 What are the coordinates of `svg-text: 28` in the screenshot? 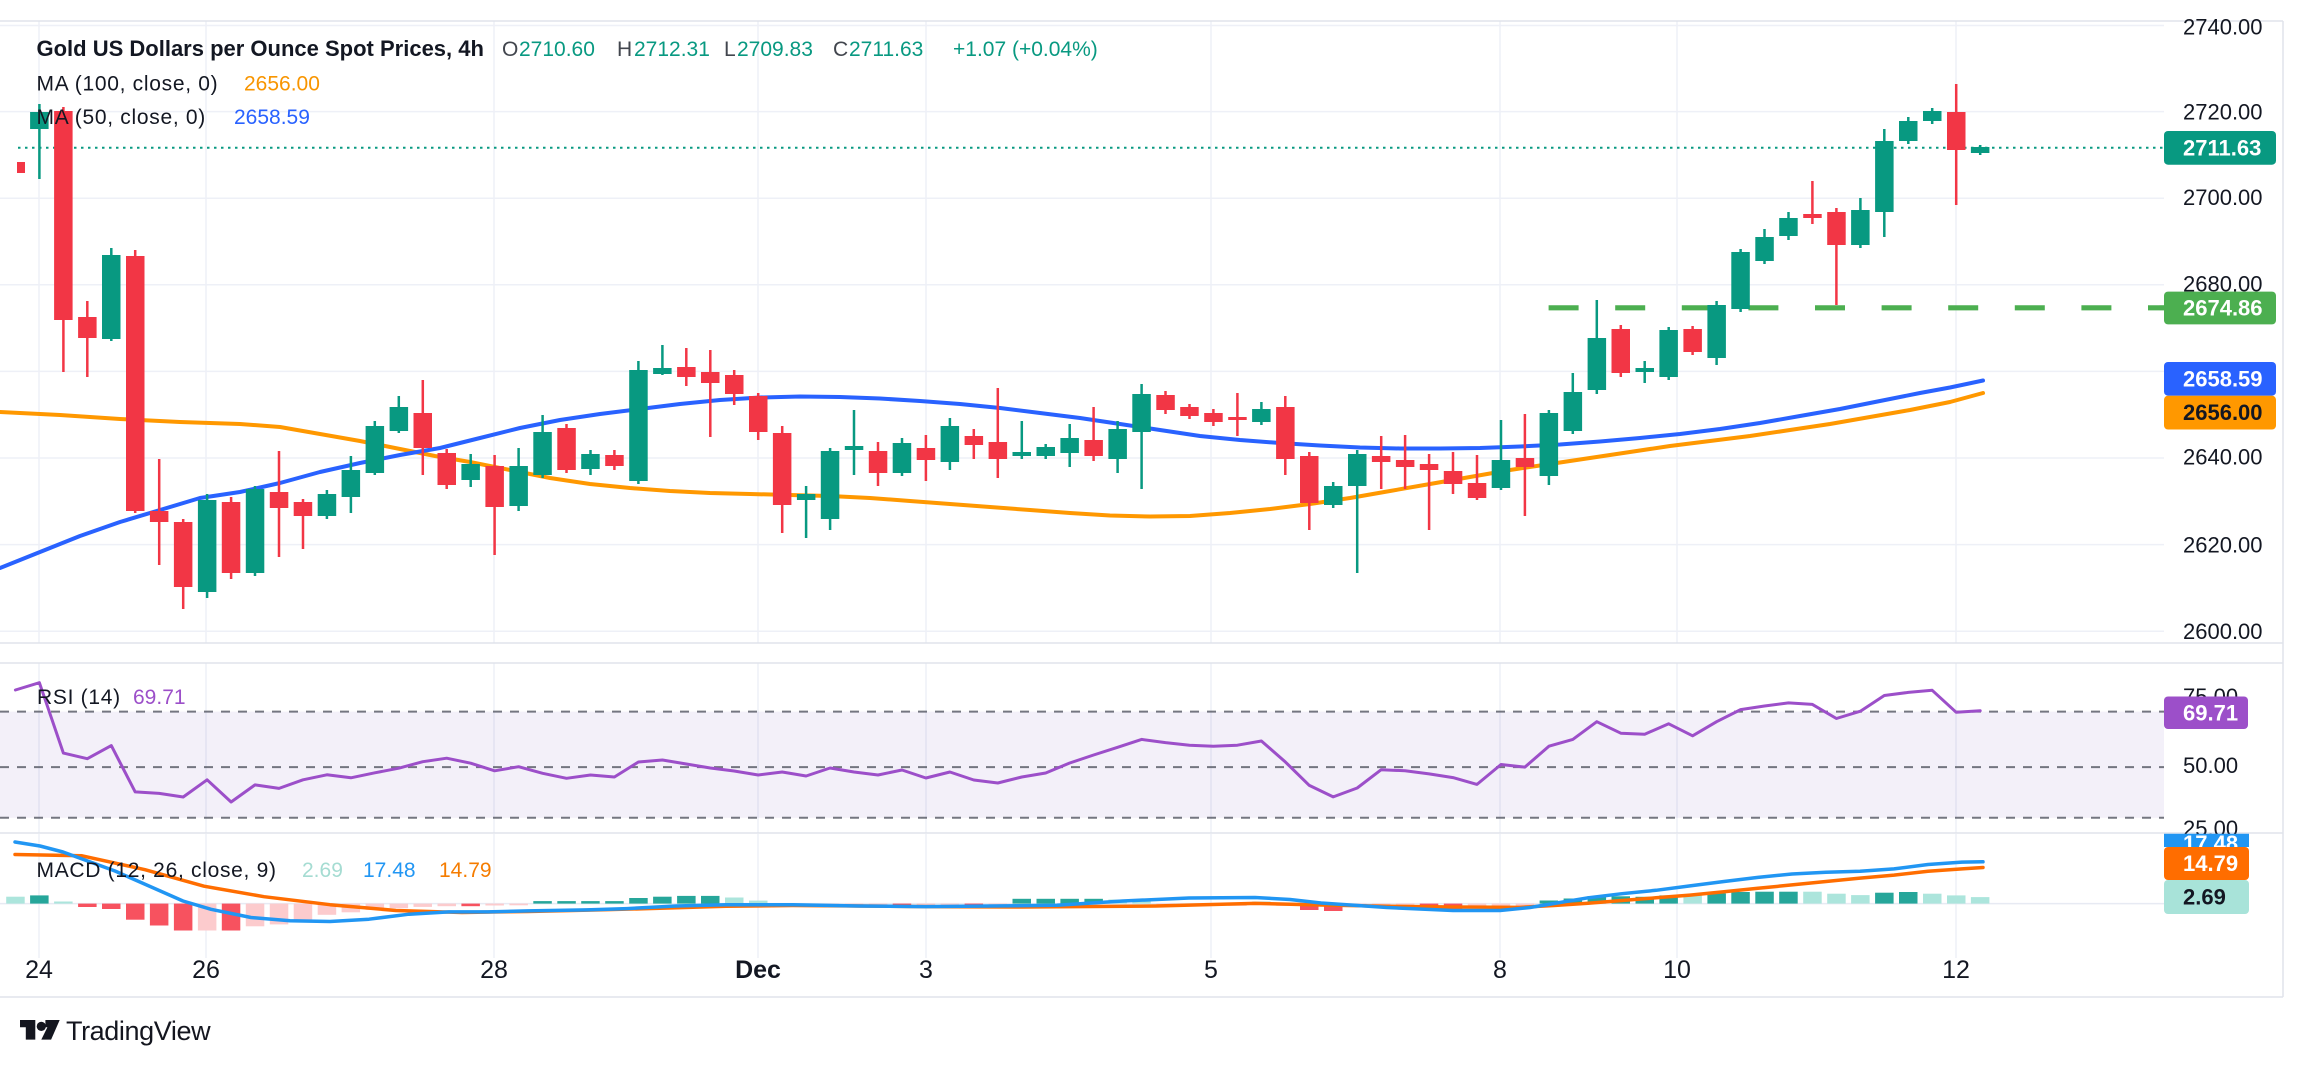 It's located at (494, 970).